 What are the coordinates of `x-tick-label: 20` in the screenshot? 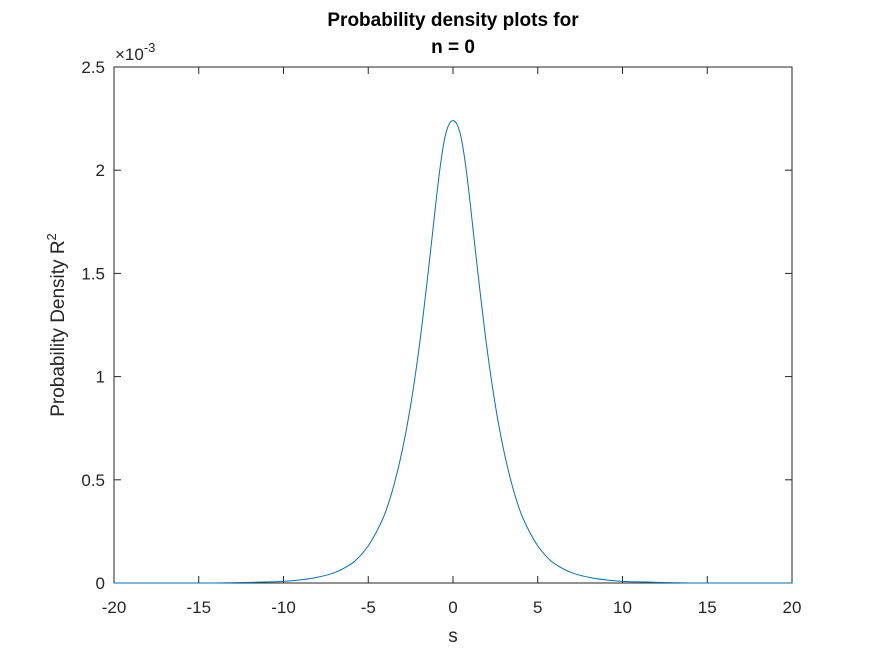 It's located at (792, 607).